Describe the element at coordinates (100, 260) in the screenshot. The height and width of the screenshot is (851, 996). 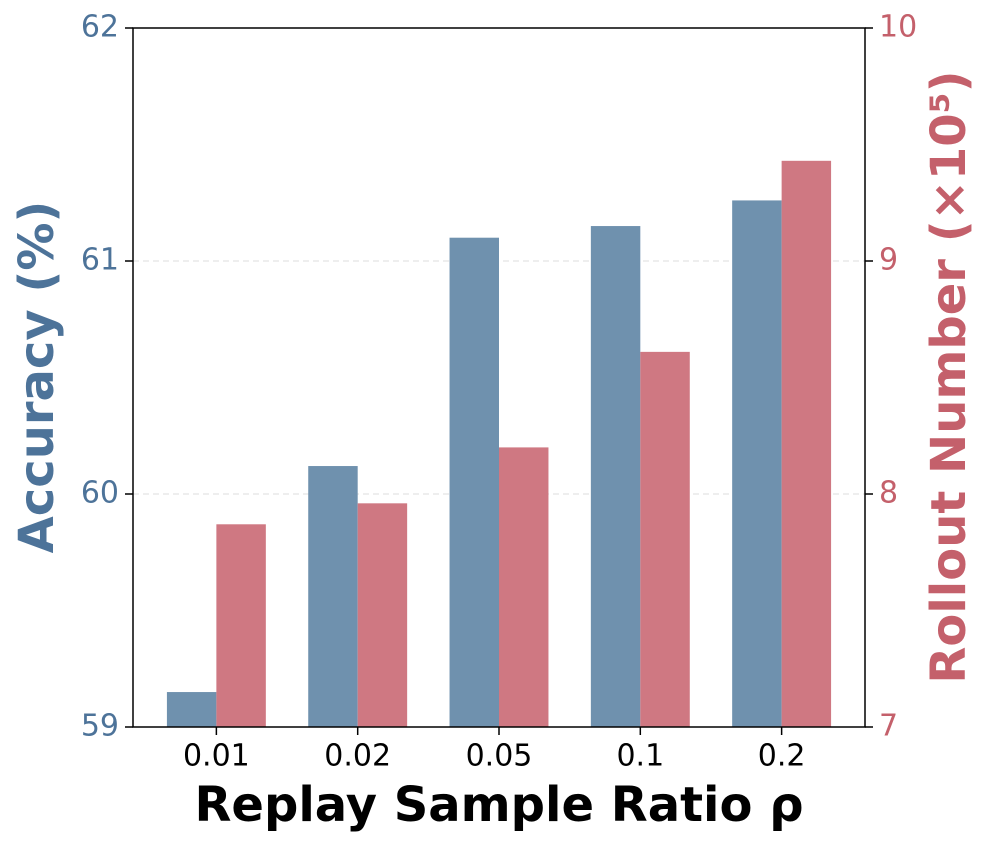
I see `y-tick-label: 61` at that location.